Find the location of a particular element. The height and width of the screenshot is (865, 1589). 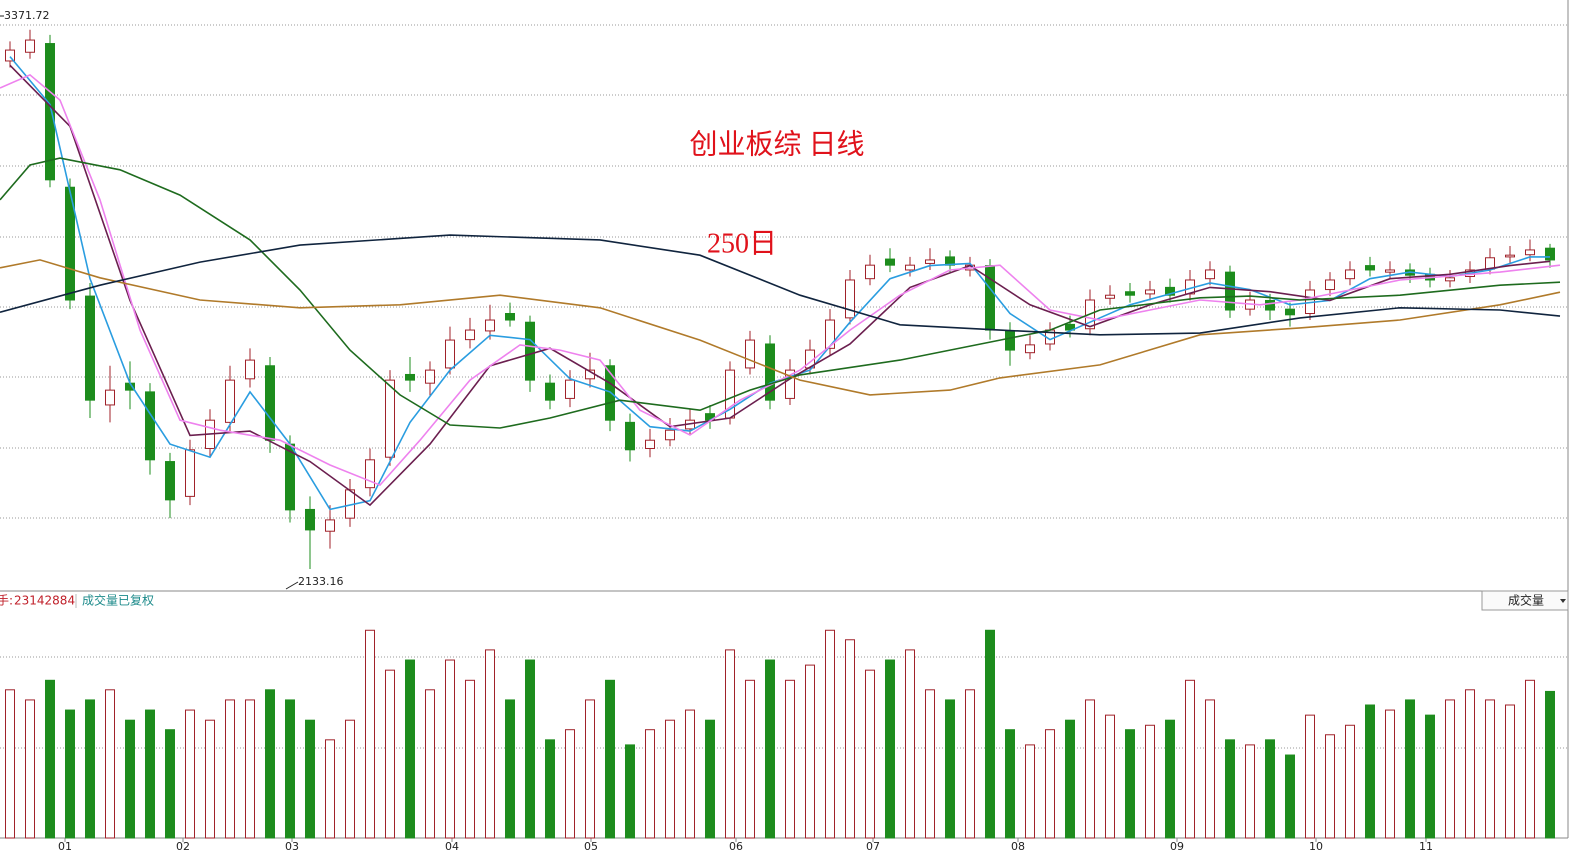

x-tick-label: 10 is located at coordinates (1316, 846).